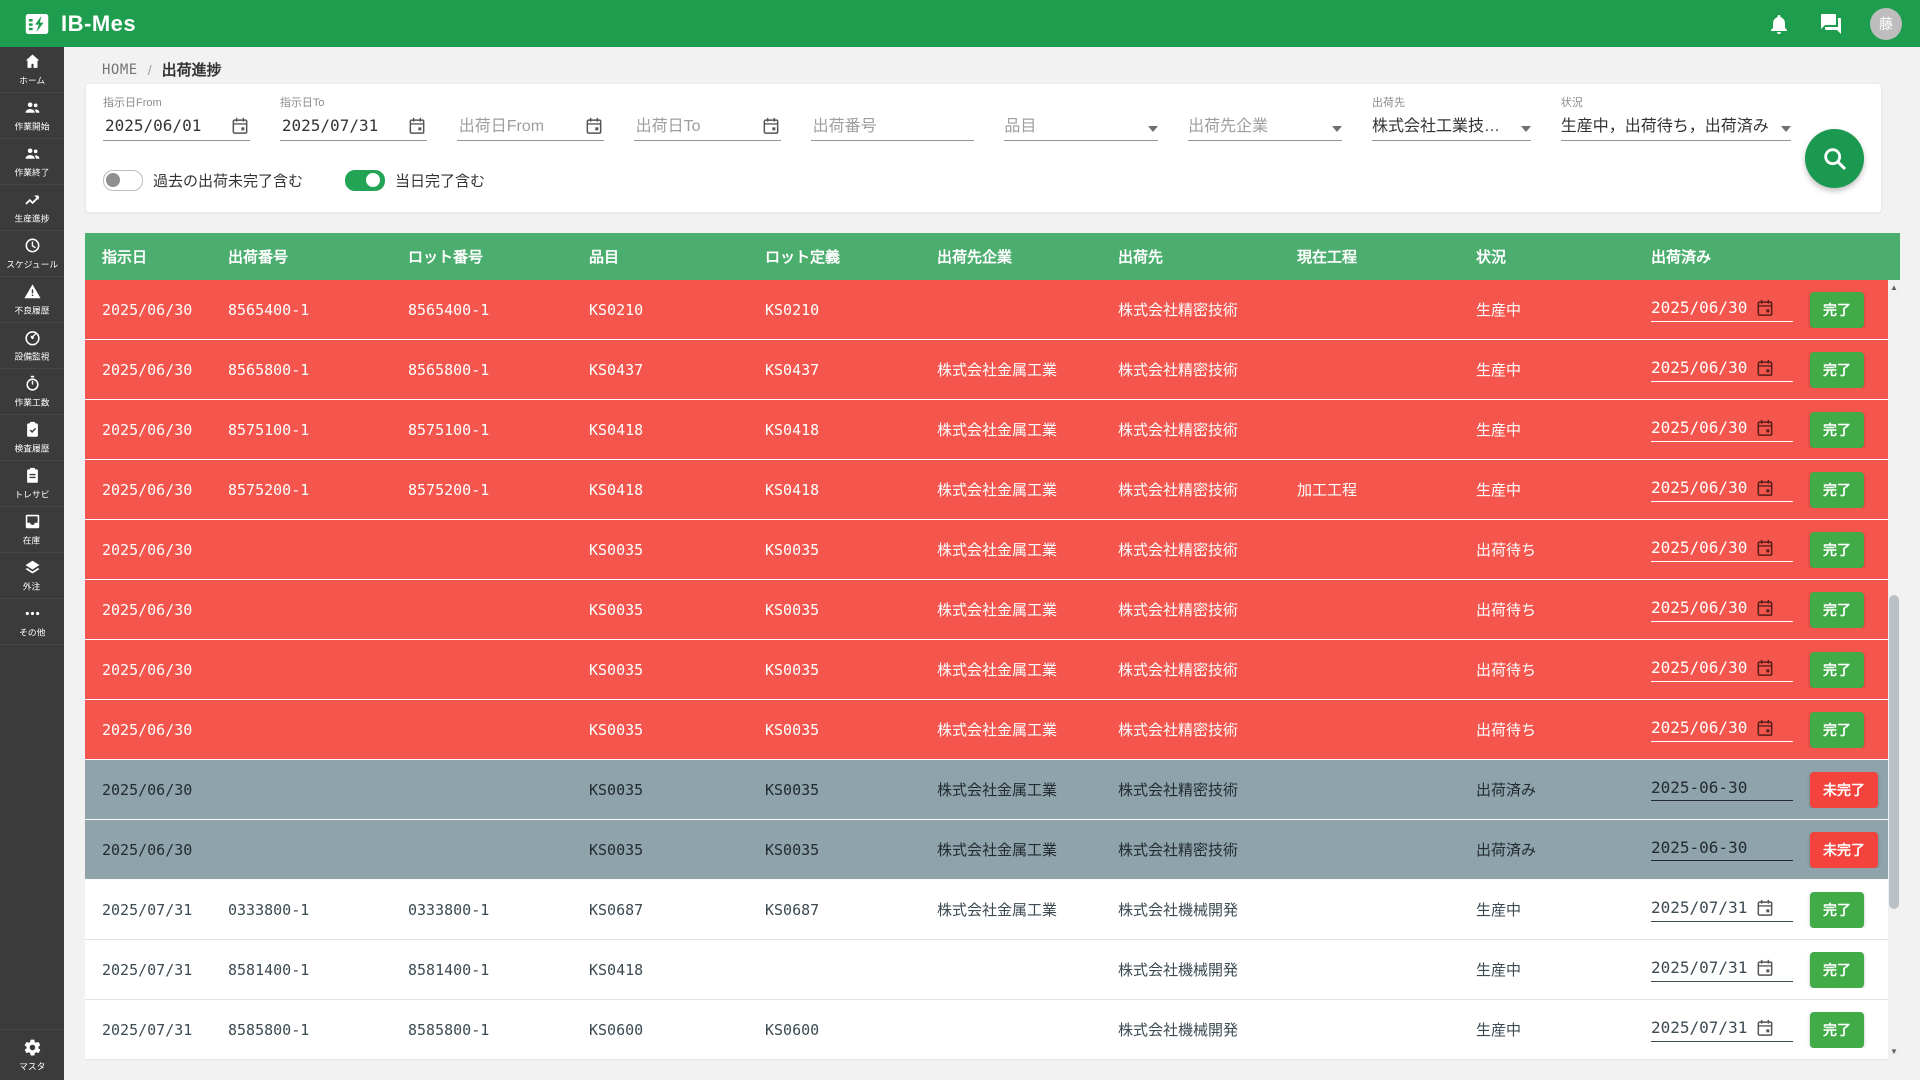 This screenshot has width=1920, height=1080. I want to click on chat-icon, so click(1831, 24).